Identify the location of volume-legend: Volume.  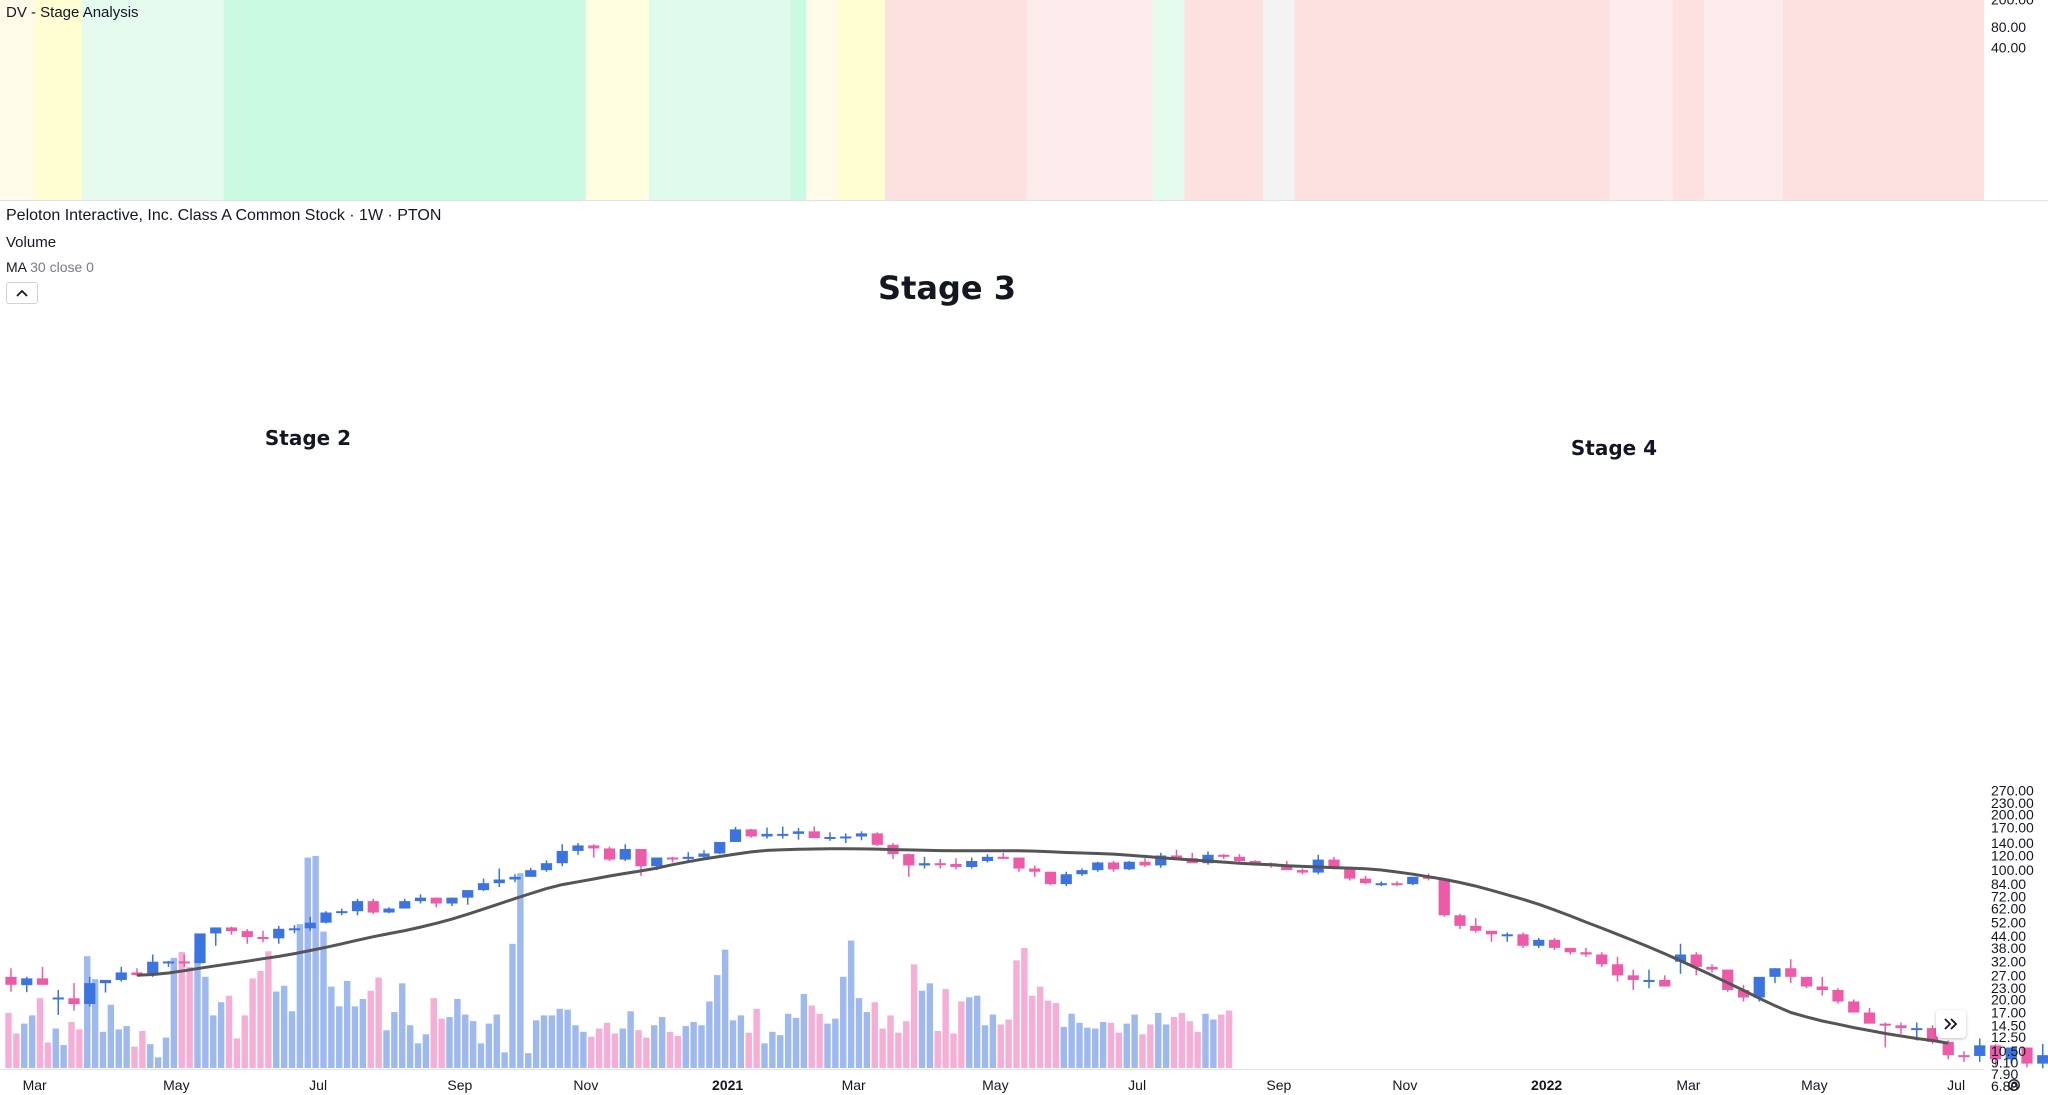
(31, 242).